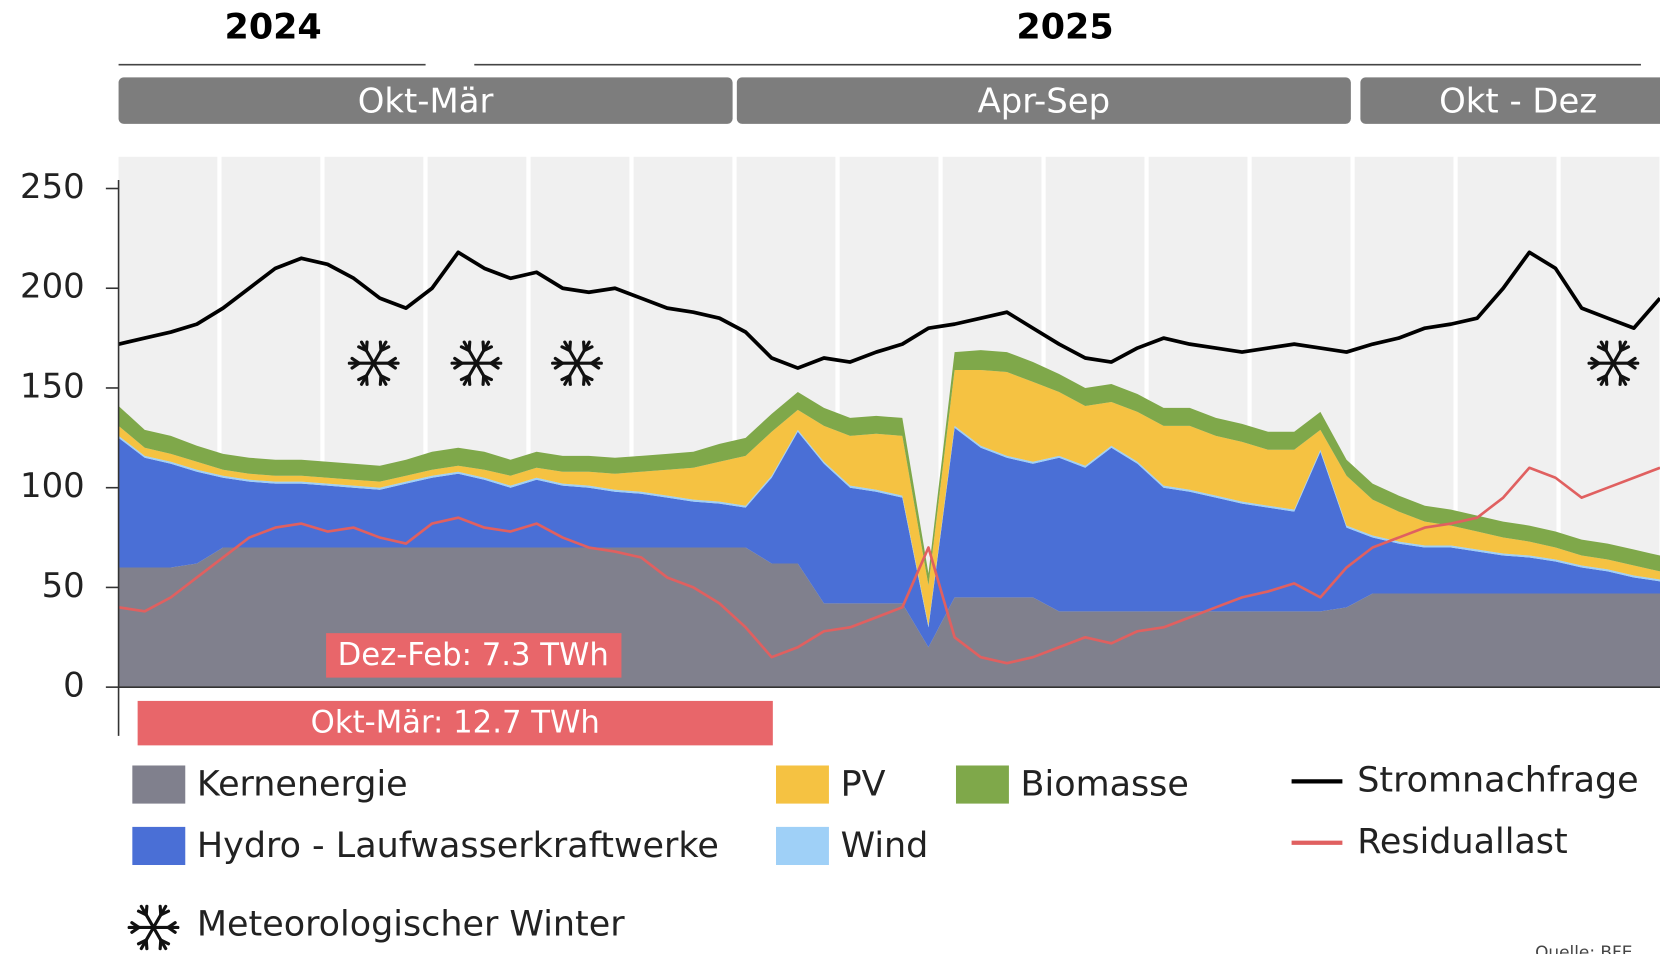 Image resolution: width=1660 pixels, height=954 pixels. I want to click on y-tick-label: 250, so click(52, 186).